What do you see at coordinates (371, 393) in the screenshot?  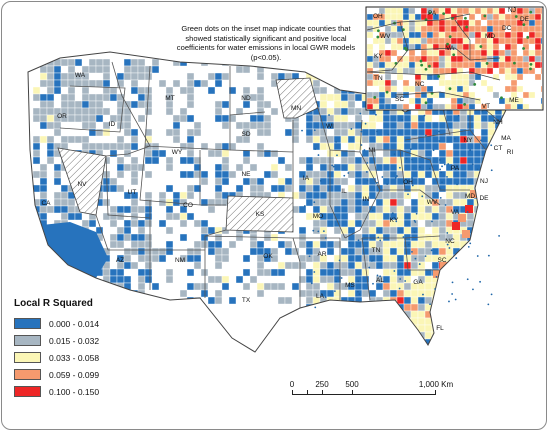 I see `scale-bar: 0 250 500 1,000 Km` at bounding box center [371, 393].